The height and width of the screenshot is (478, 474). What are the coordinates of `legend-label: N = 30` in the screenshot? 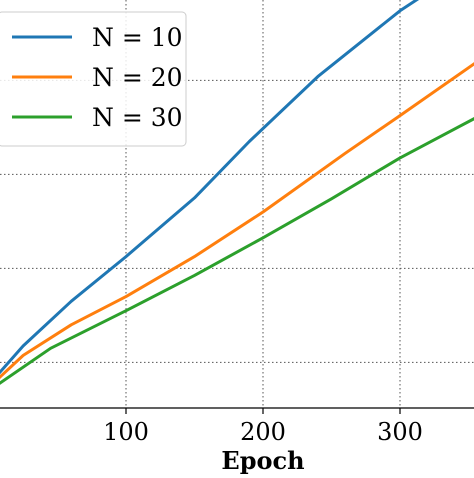 It's located at (137, 117).